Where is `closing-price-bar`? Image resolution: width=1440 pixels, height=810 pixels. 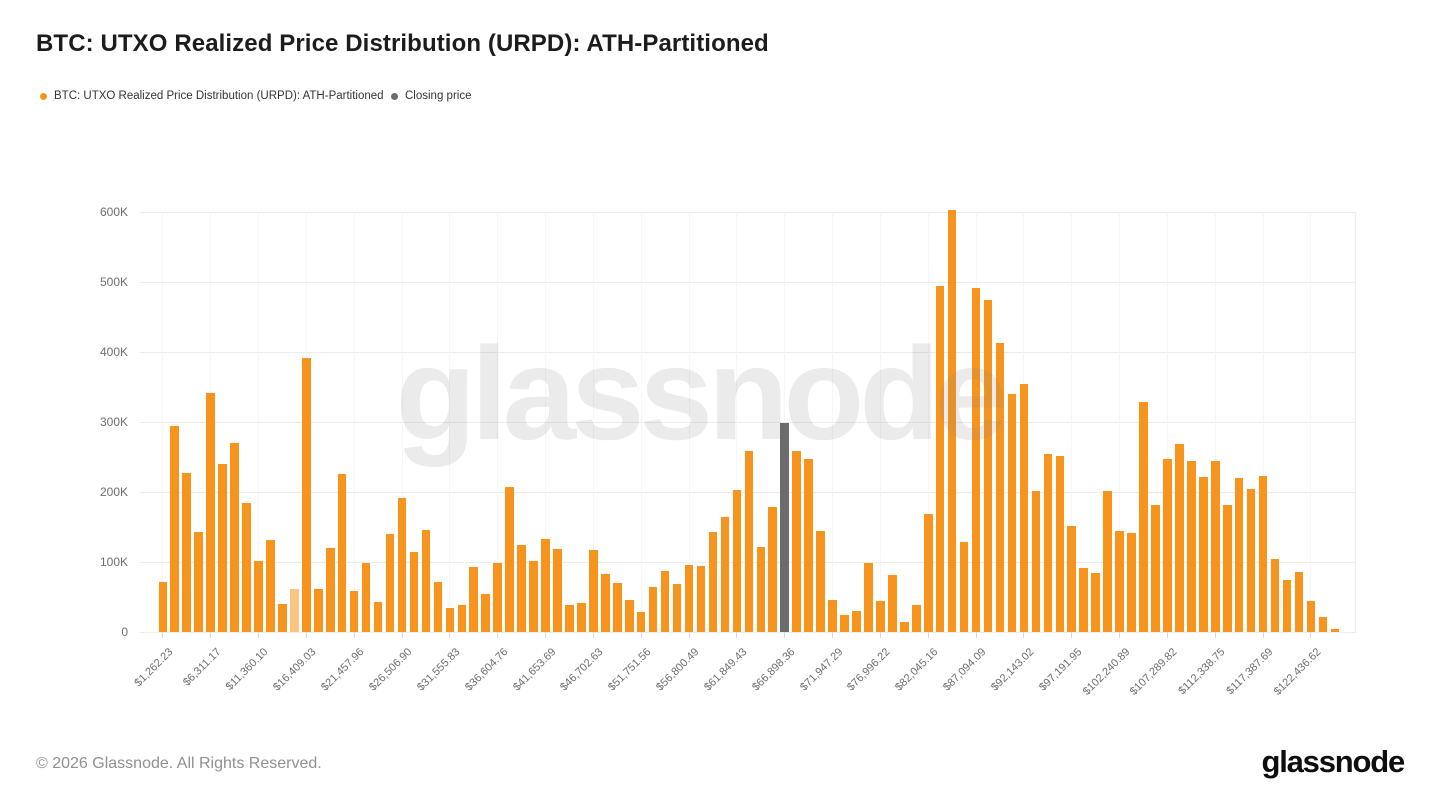 closing-price-bar is located at coordinates (784, 527).